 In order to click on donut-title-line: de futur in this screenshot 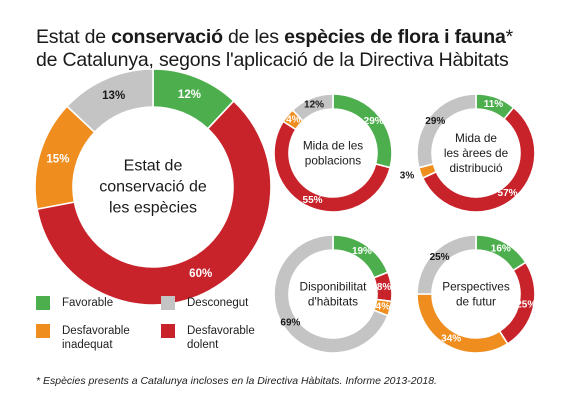, I will do `click(476, 302)`.